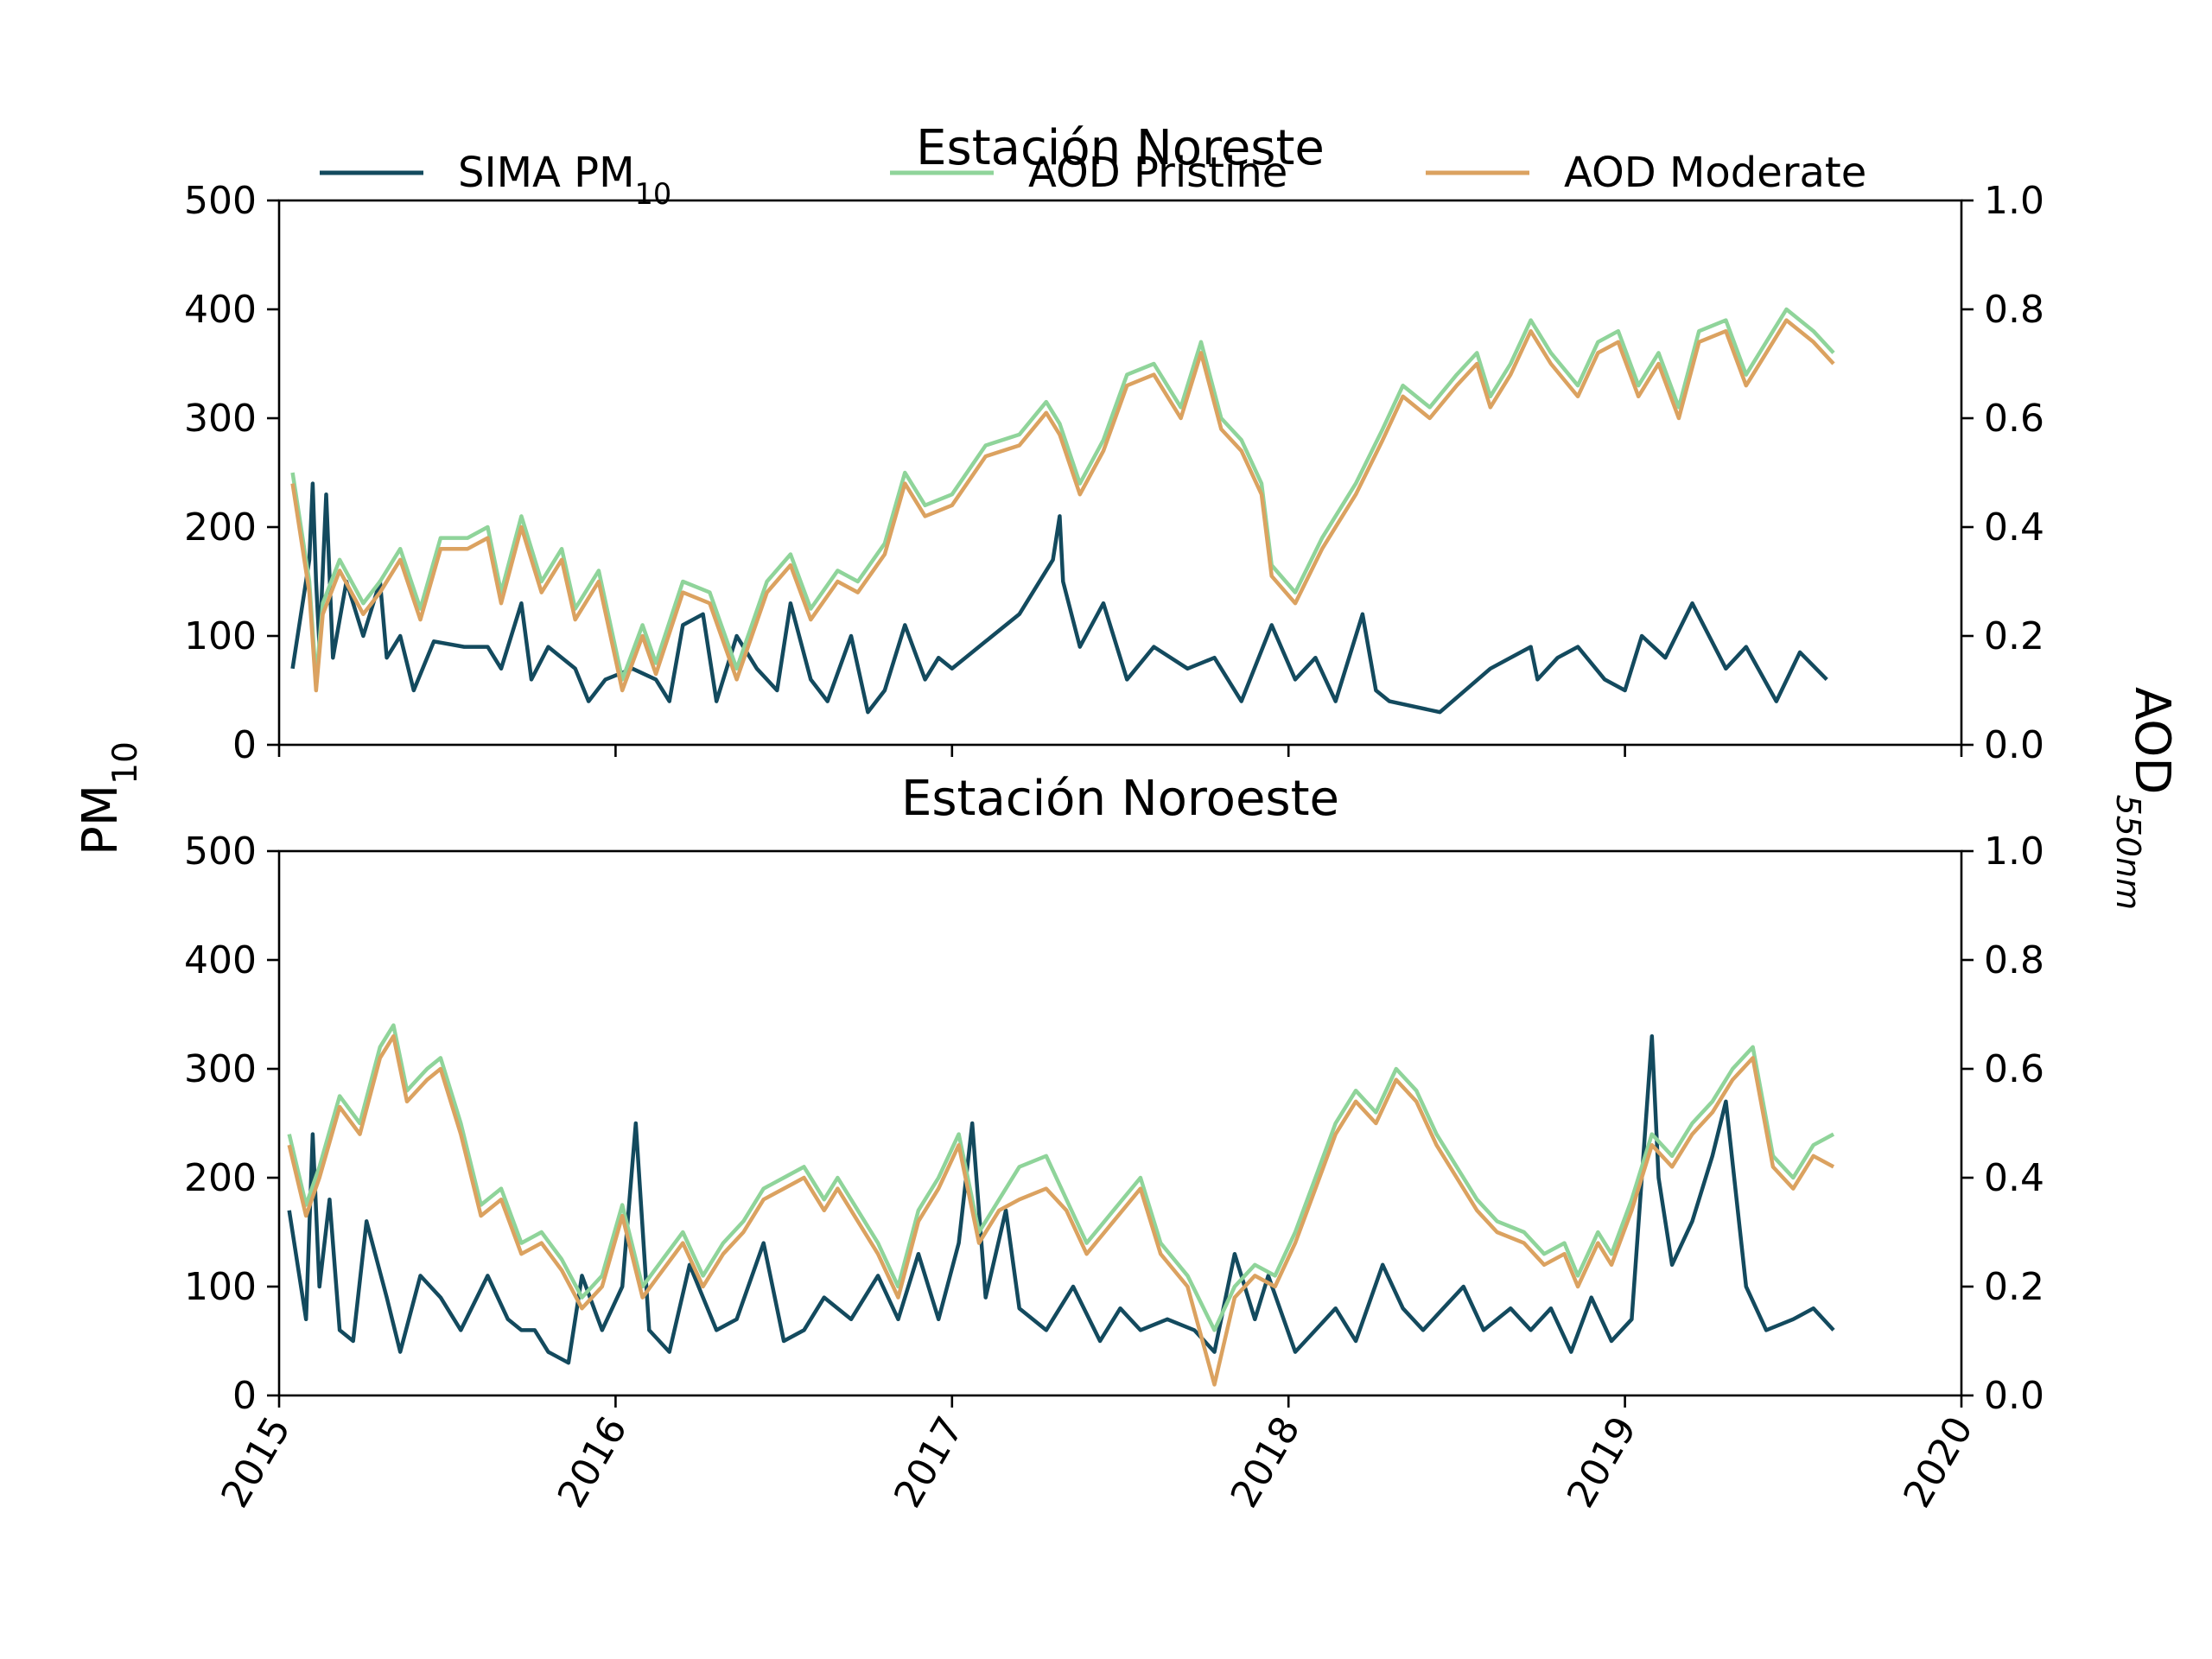  Describe the element at coordinates (109, 798) in the screenshot. I see `y-axis-label: PM10` at that location.